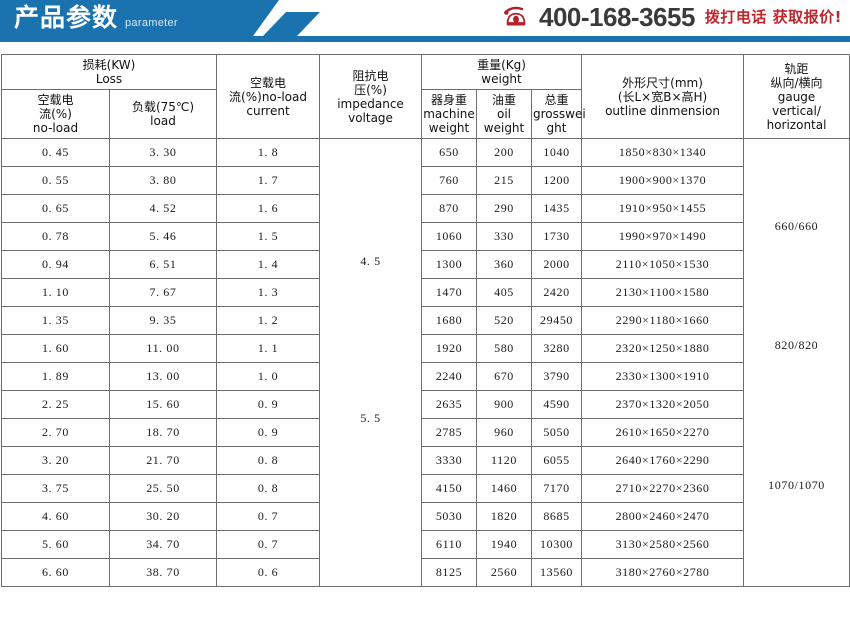 The width and height of the screenshot is (850, 628). I want to click on cell-machine-weight: 650, so click(449, 152).